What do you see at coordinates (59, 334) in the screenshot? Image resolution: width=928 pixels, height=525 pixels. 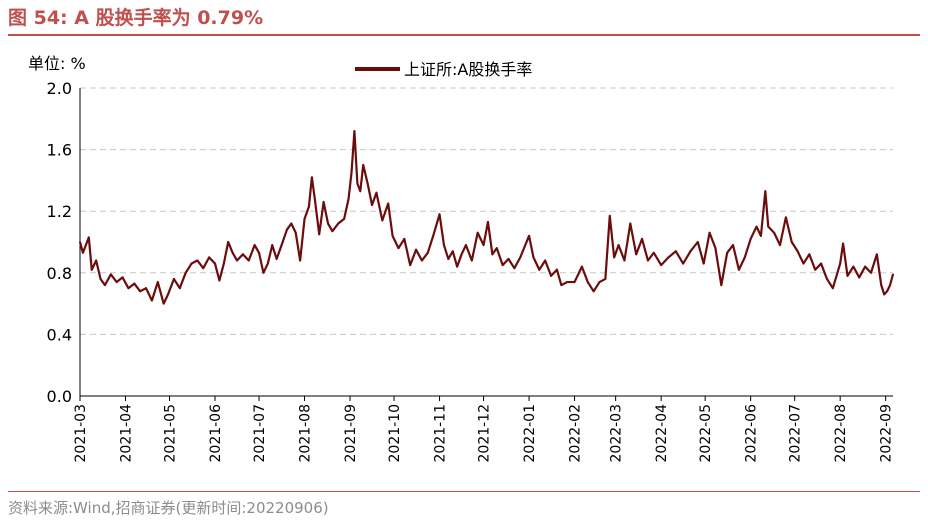 I see `y-tick-label: 0.4` at bounding box center [59, 334].